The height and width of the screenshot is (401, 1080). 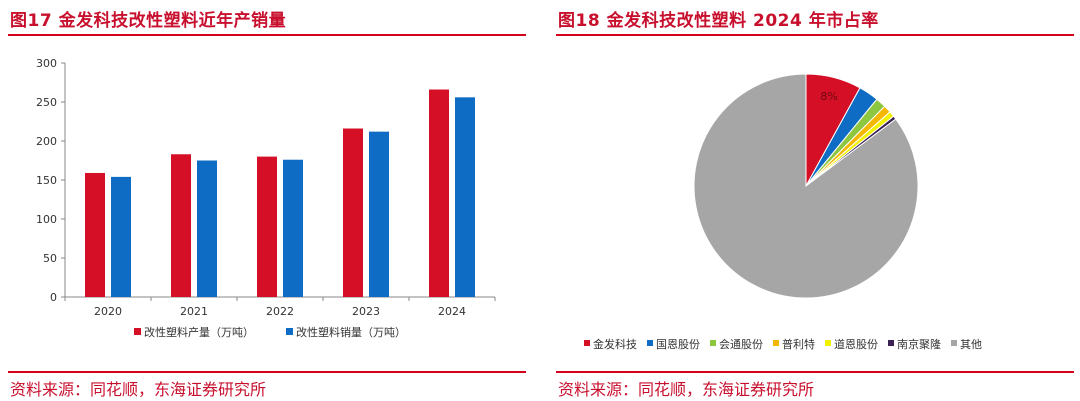 I want to click on bar-sales-2020, so click(x=121, y=236).